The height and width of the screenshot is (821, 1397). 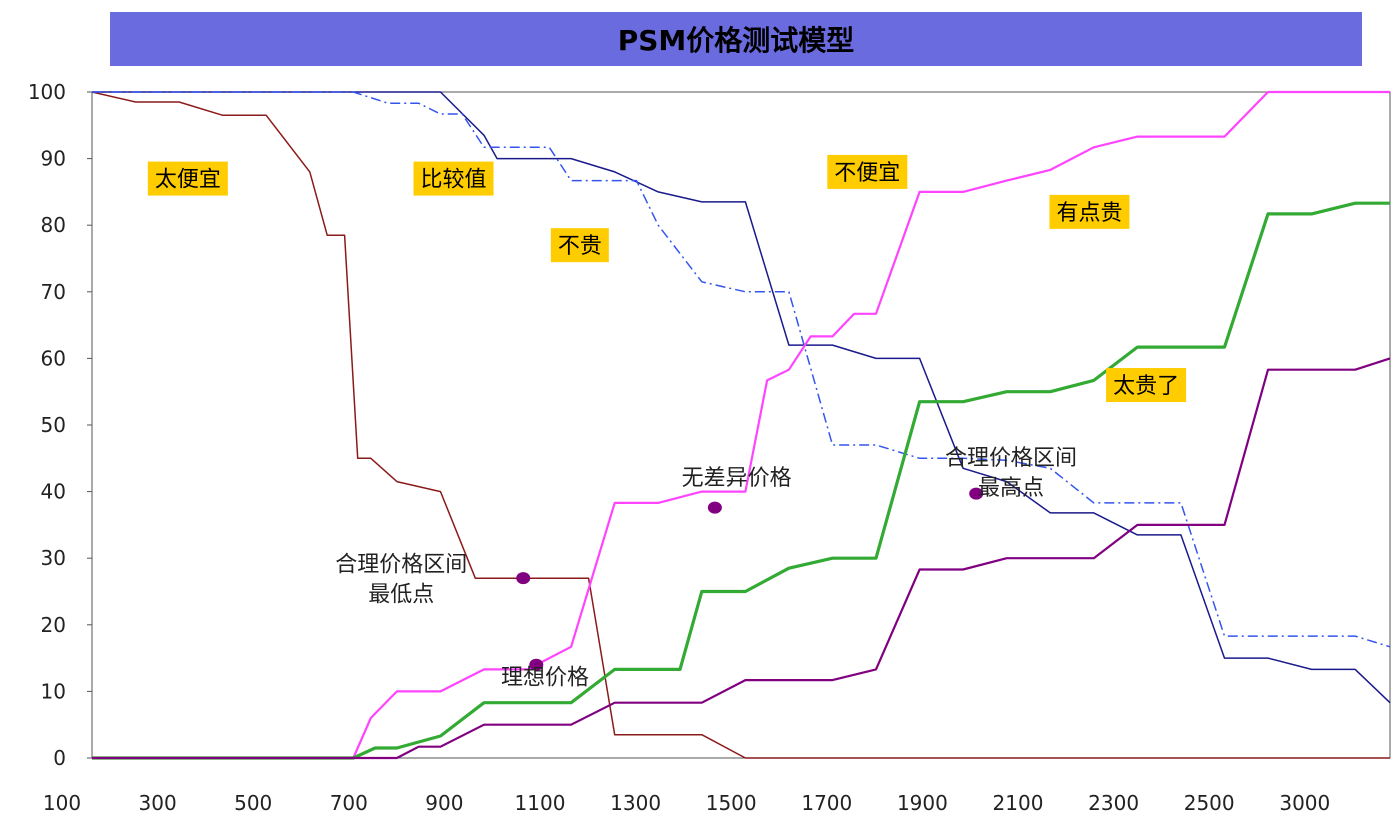 I want to click on x-tick-label: 100, so click(x=62, y=803).